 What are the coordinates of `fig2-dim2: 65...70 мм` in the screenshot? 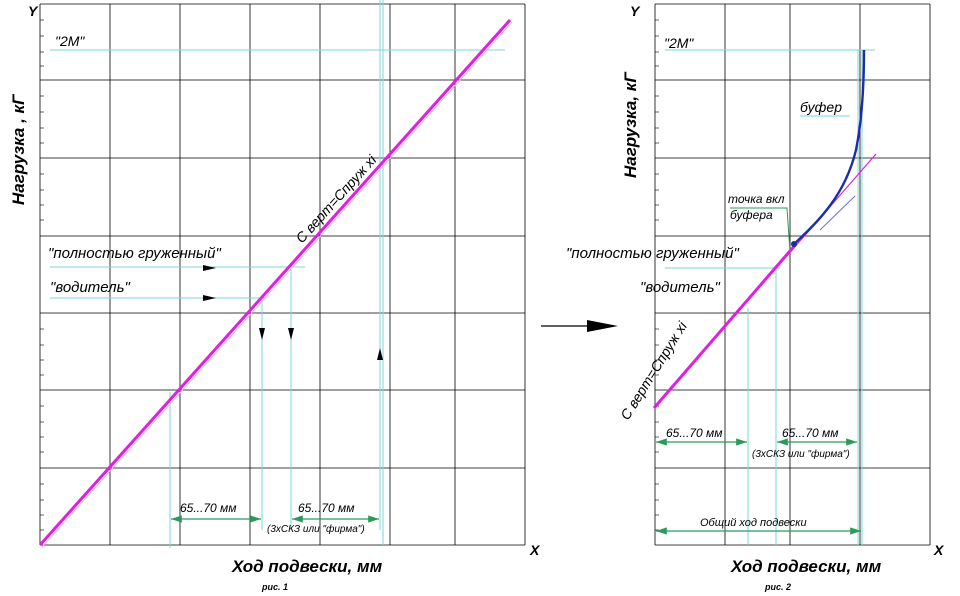 It's located at (810, 433).